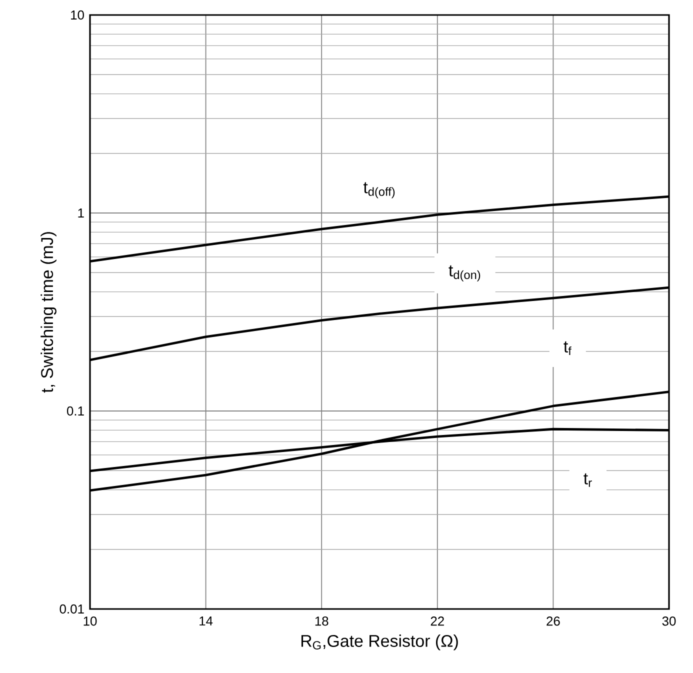 Image resolution: width=693 pixels, height=673 pixels. I want to click on x-tick-label: 26, so click(553, 621).